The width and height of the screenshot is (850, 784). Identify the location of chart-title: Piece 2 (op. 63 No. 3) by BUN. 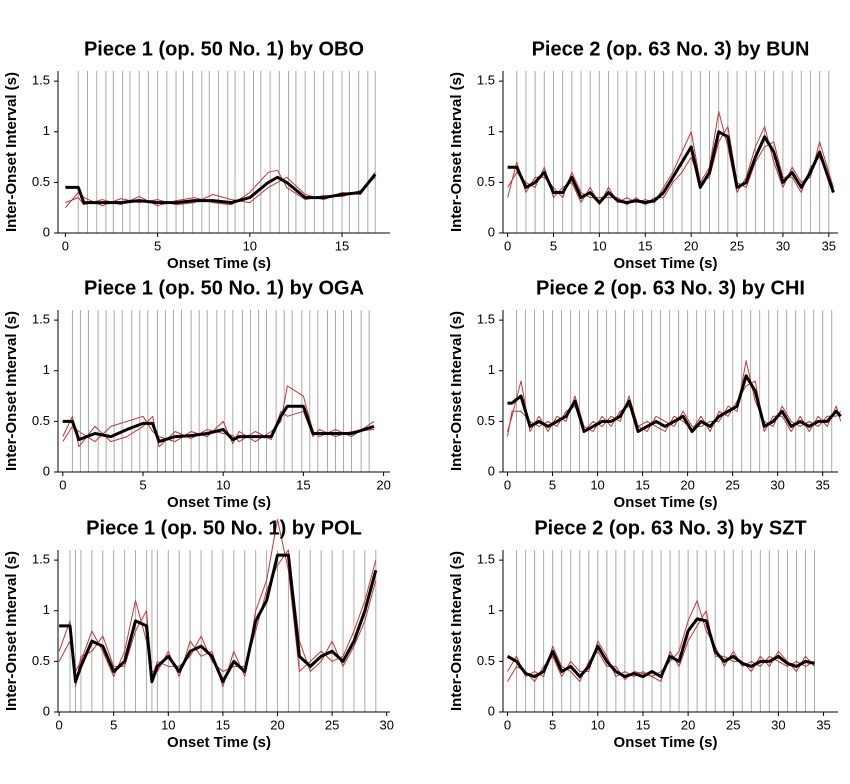
(671, 49).